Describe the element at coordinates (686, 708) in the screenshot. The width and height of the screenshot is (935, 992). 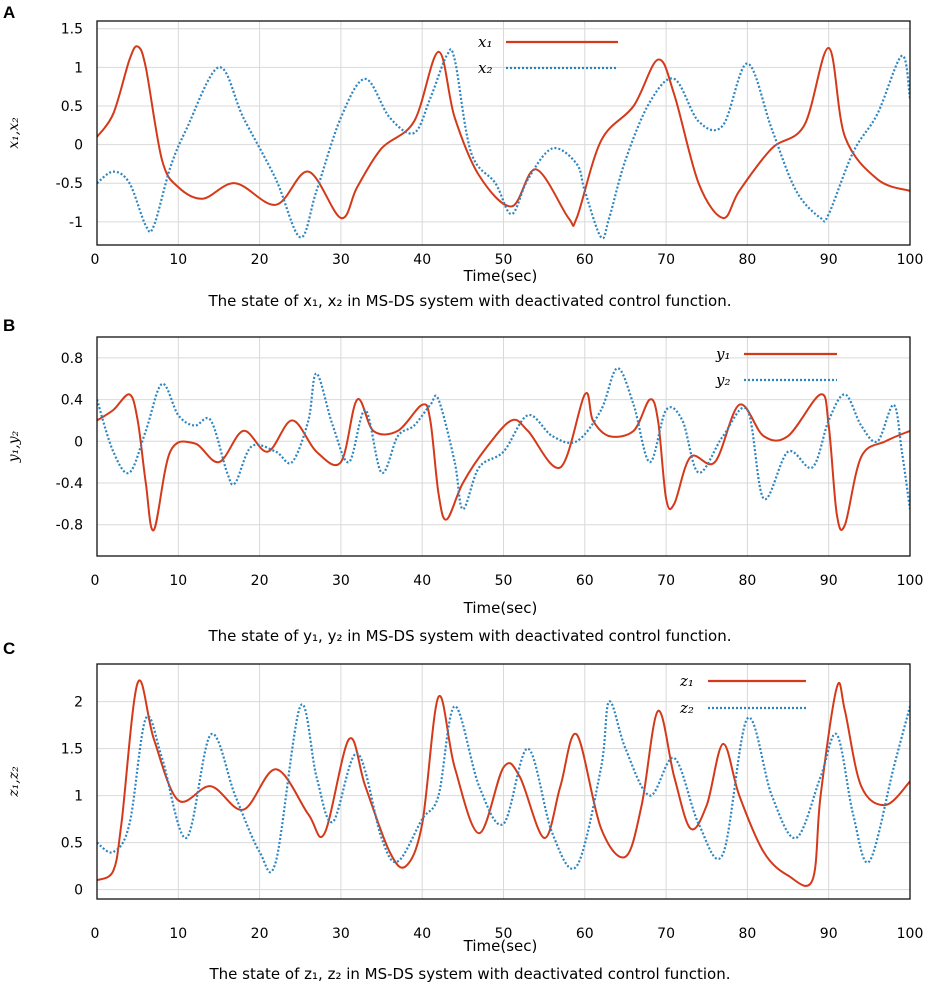
I see `legend-label: z₂` at that location.